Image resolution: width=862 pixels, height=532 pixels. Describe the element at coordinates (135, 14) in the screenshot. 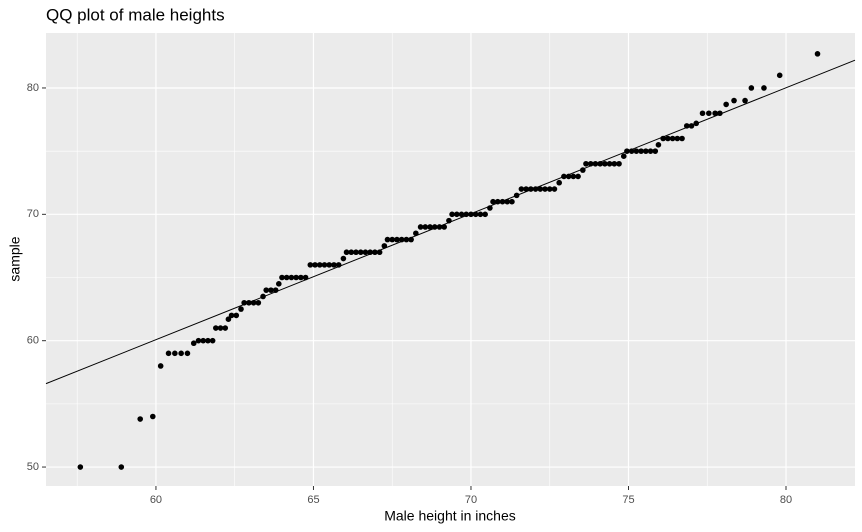

I see `chart-title: QQ plot of male heights` at that location.